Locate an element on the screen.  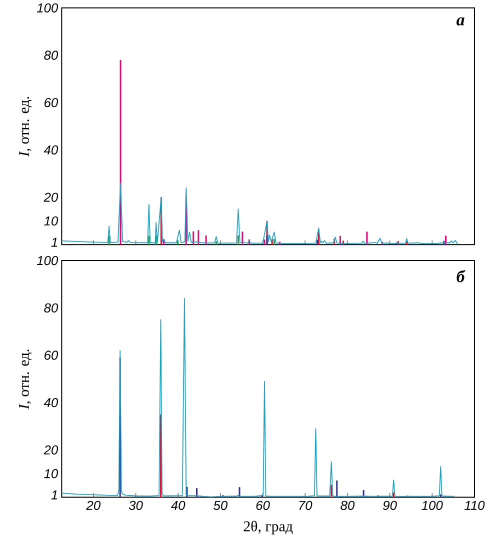
x-tick-label: 20 is located at coordinates (93, 505).